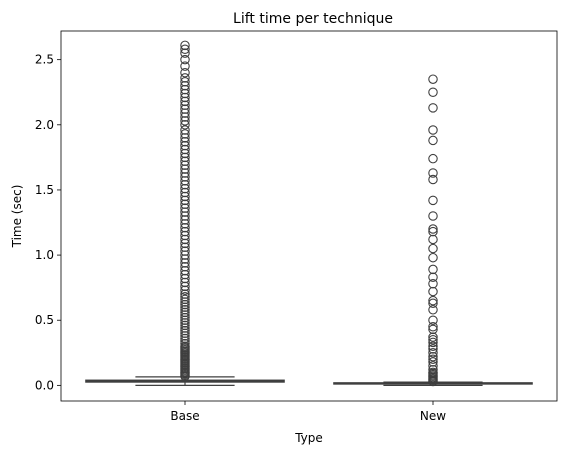  I want to click on y-tick-label: 0.5, so click(44, 320).